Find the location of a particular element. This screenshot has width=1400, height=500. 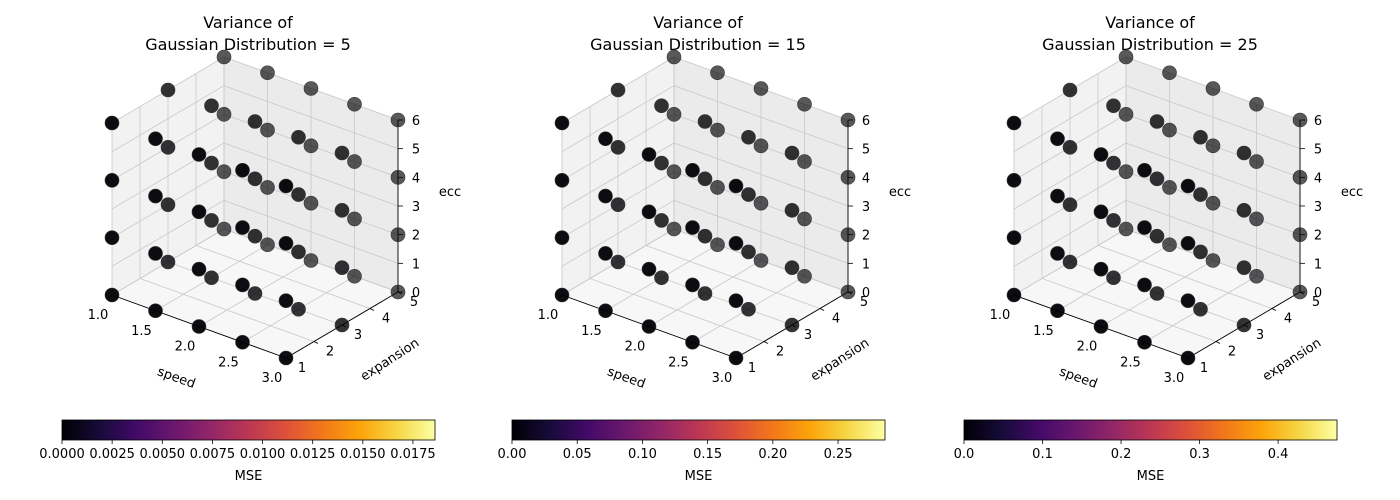

x-tick-label: 2.0 is located at coordinates (1087, 347).